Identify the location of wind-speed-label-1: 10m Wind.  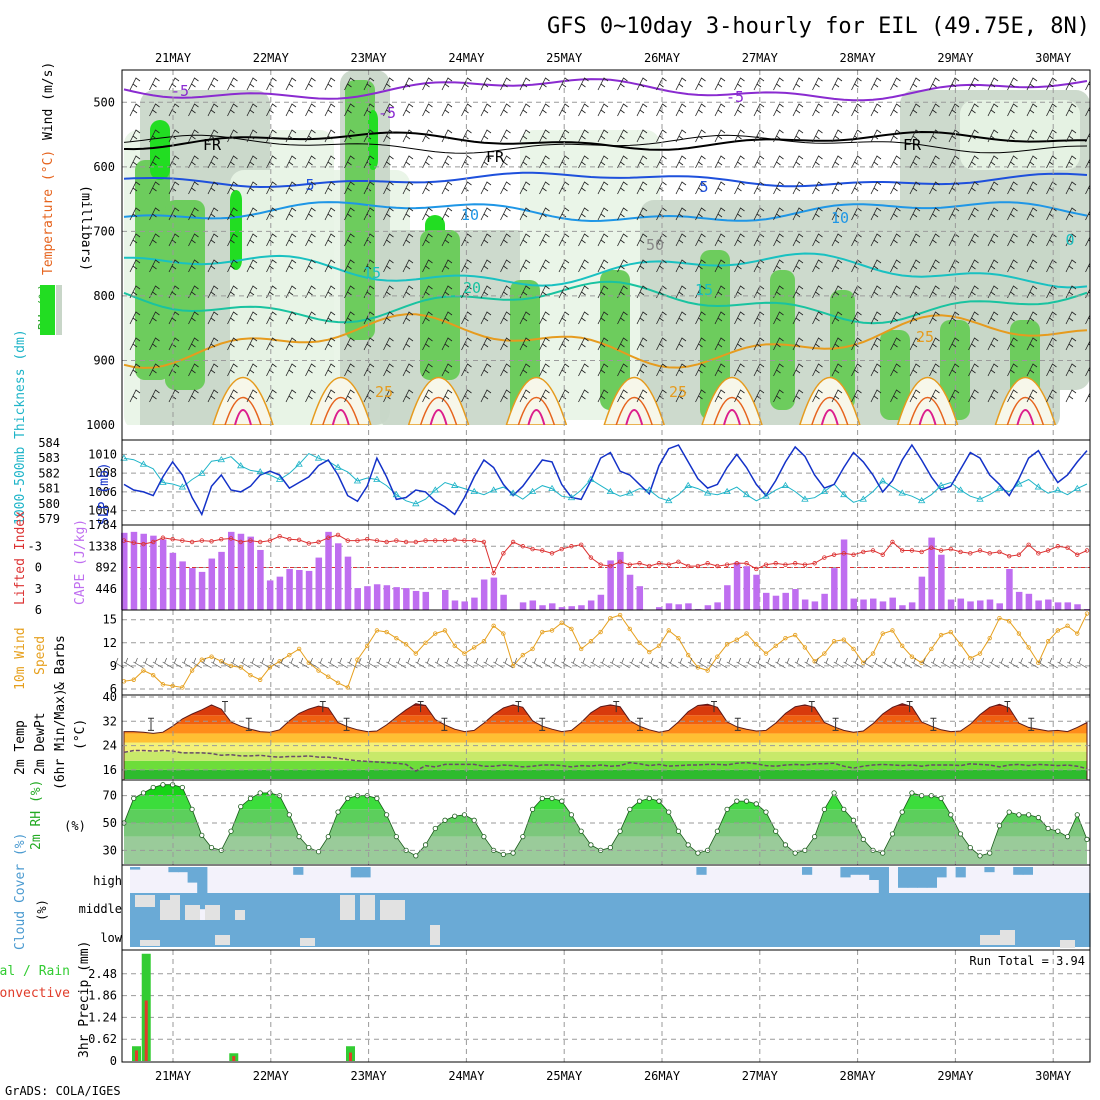
(20, 658).